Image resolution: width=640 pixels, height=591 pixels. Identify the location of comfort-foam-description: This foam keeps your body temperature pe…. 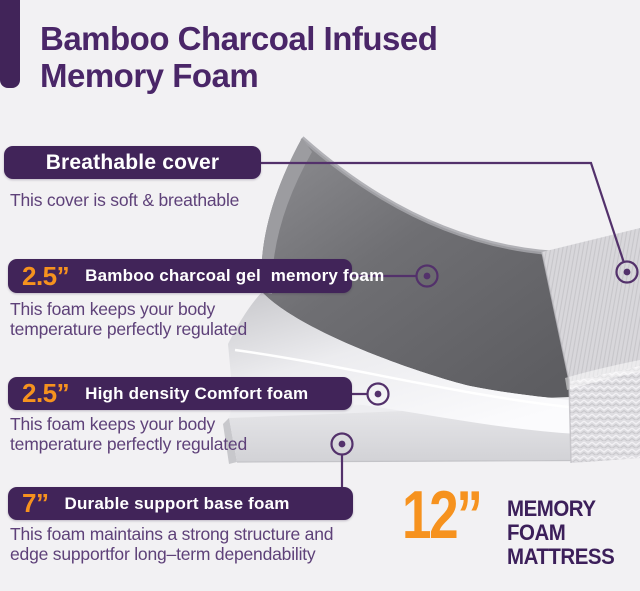
(128, 434).